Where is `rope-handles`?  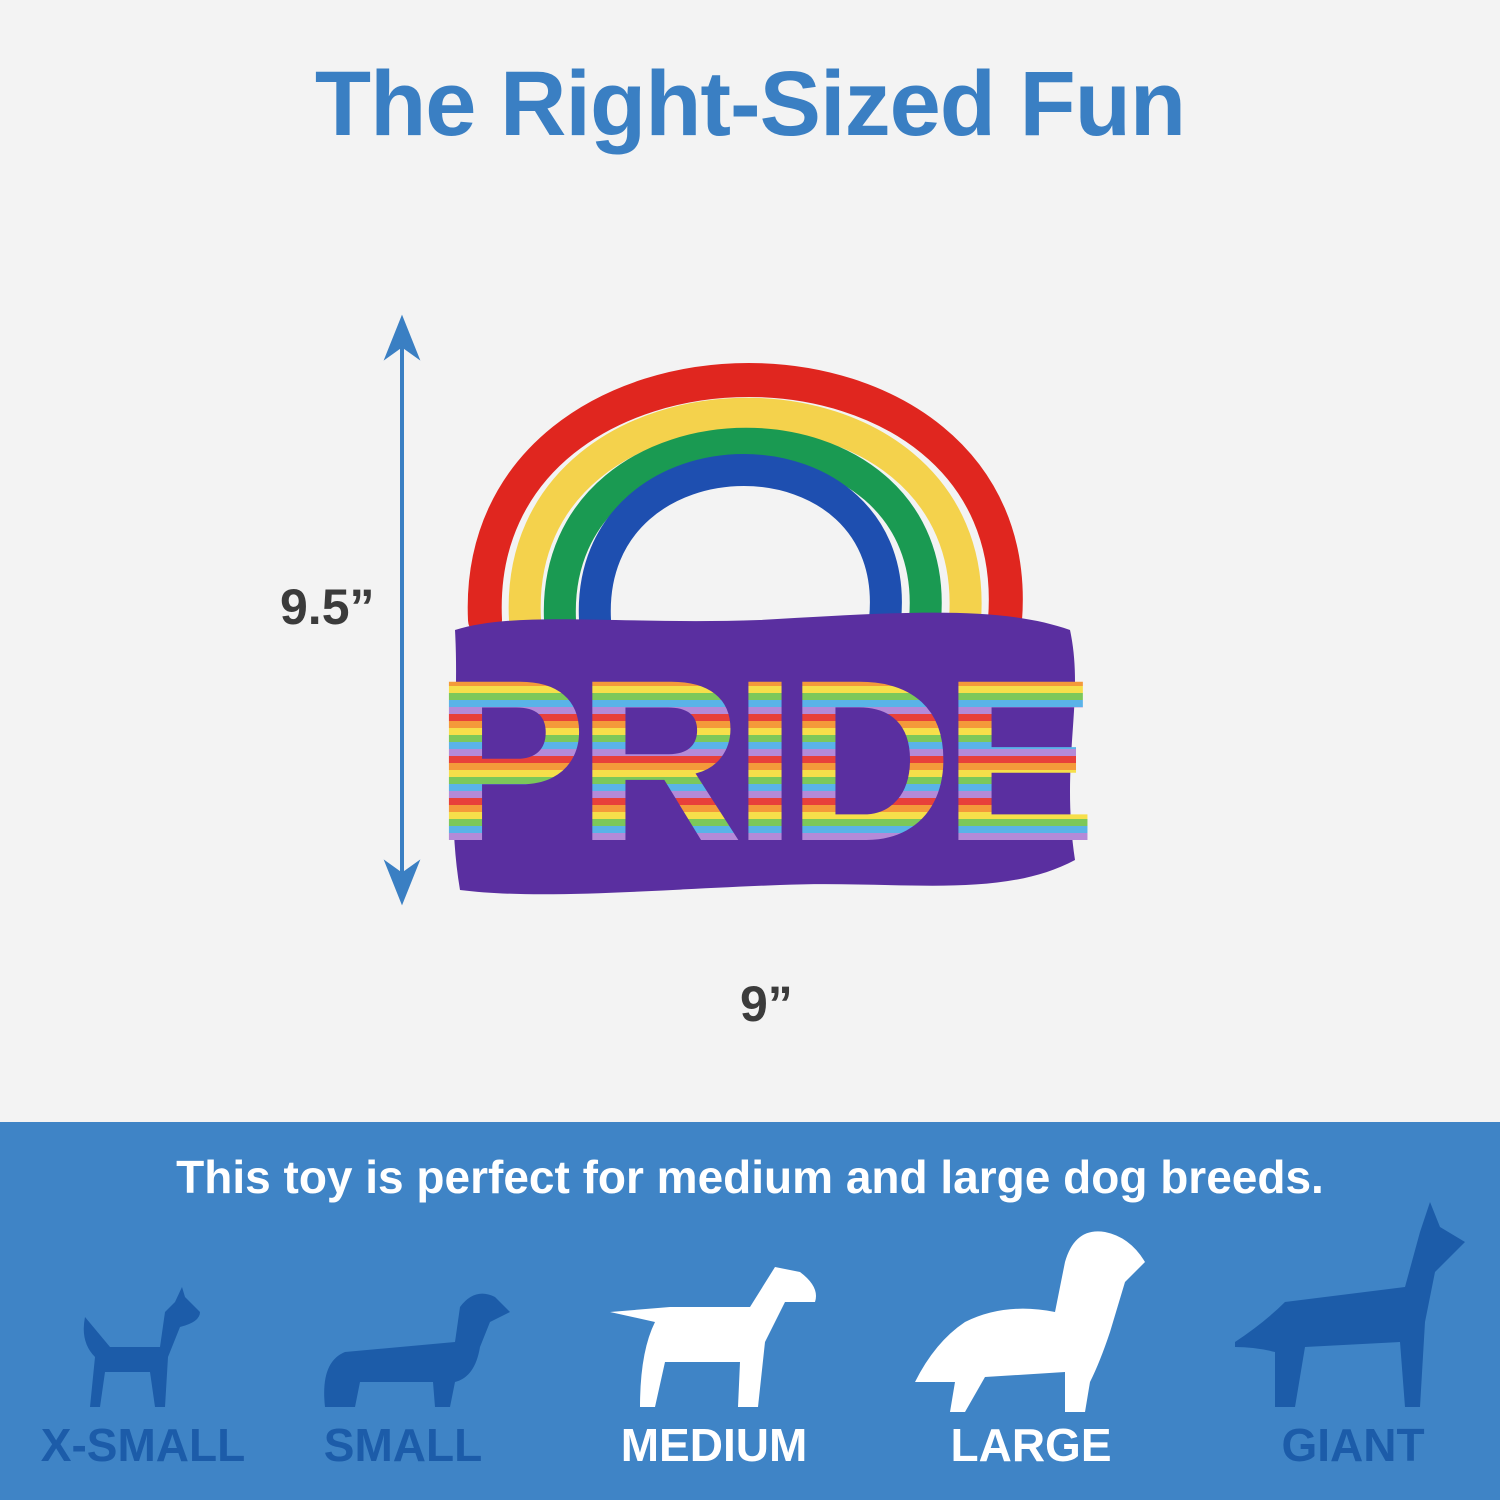 rope-handles is located at coordinates (745, 500).